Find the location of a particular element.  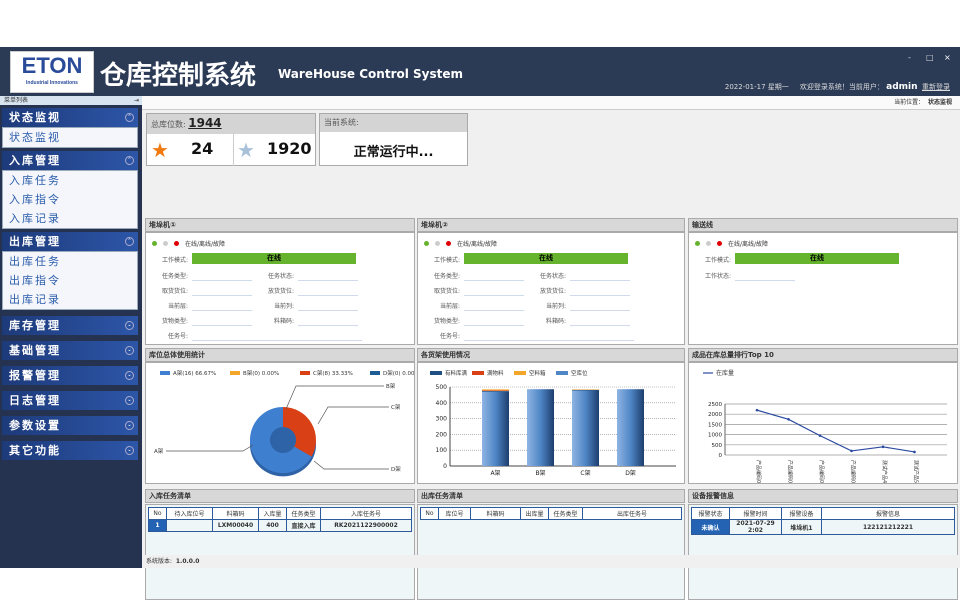

status-legend: 在线/离线/故障 is located at coordinates (731, 243).